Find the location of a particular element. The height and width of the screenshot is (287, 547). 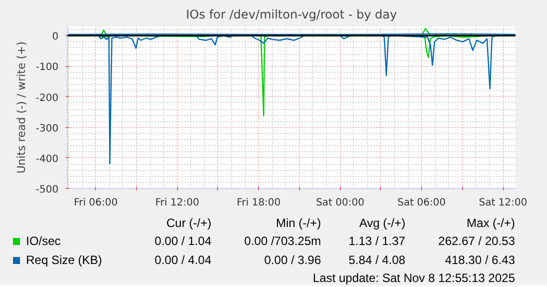

x-tick-label: Fri 18:00 is located at coordinates (258, 203).